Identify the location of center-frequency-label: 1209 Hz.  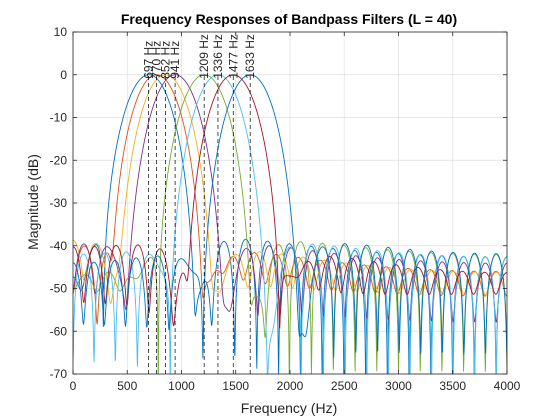
(204, 56).